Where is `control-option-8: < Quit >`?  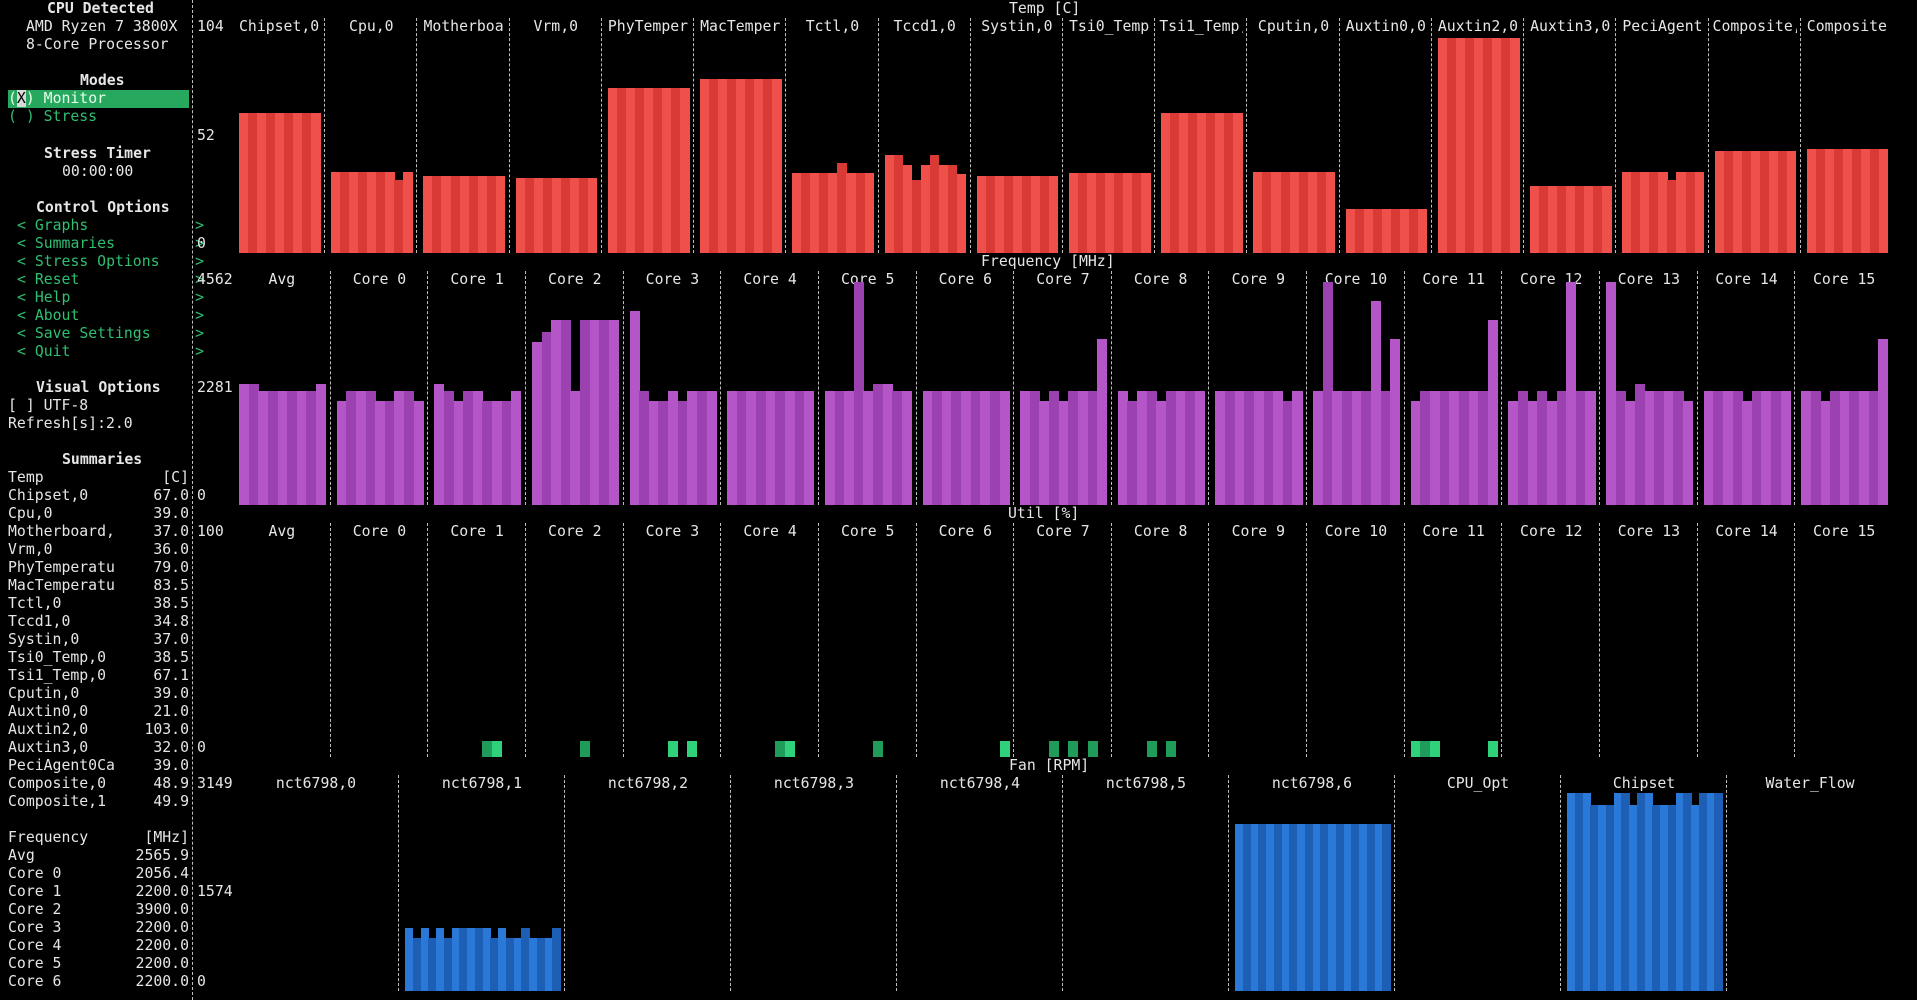 control-option-8: < Quit > is located at coordinates (111, 351).